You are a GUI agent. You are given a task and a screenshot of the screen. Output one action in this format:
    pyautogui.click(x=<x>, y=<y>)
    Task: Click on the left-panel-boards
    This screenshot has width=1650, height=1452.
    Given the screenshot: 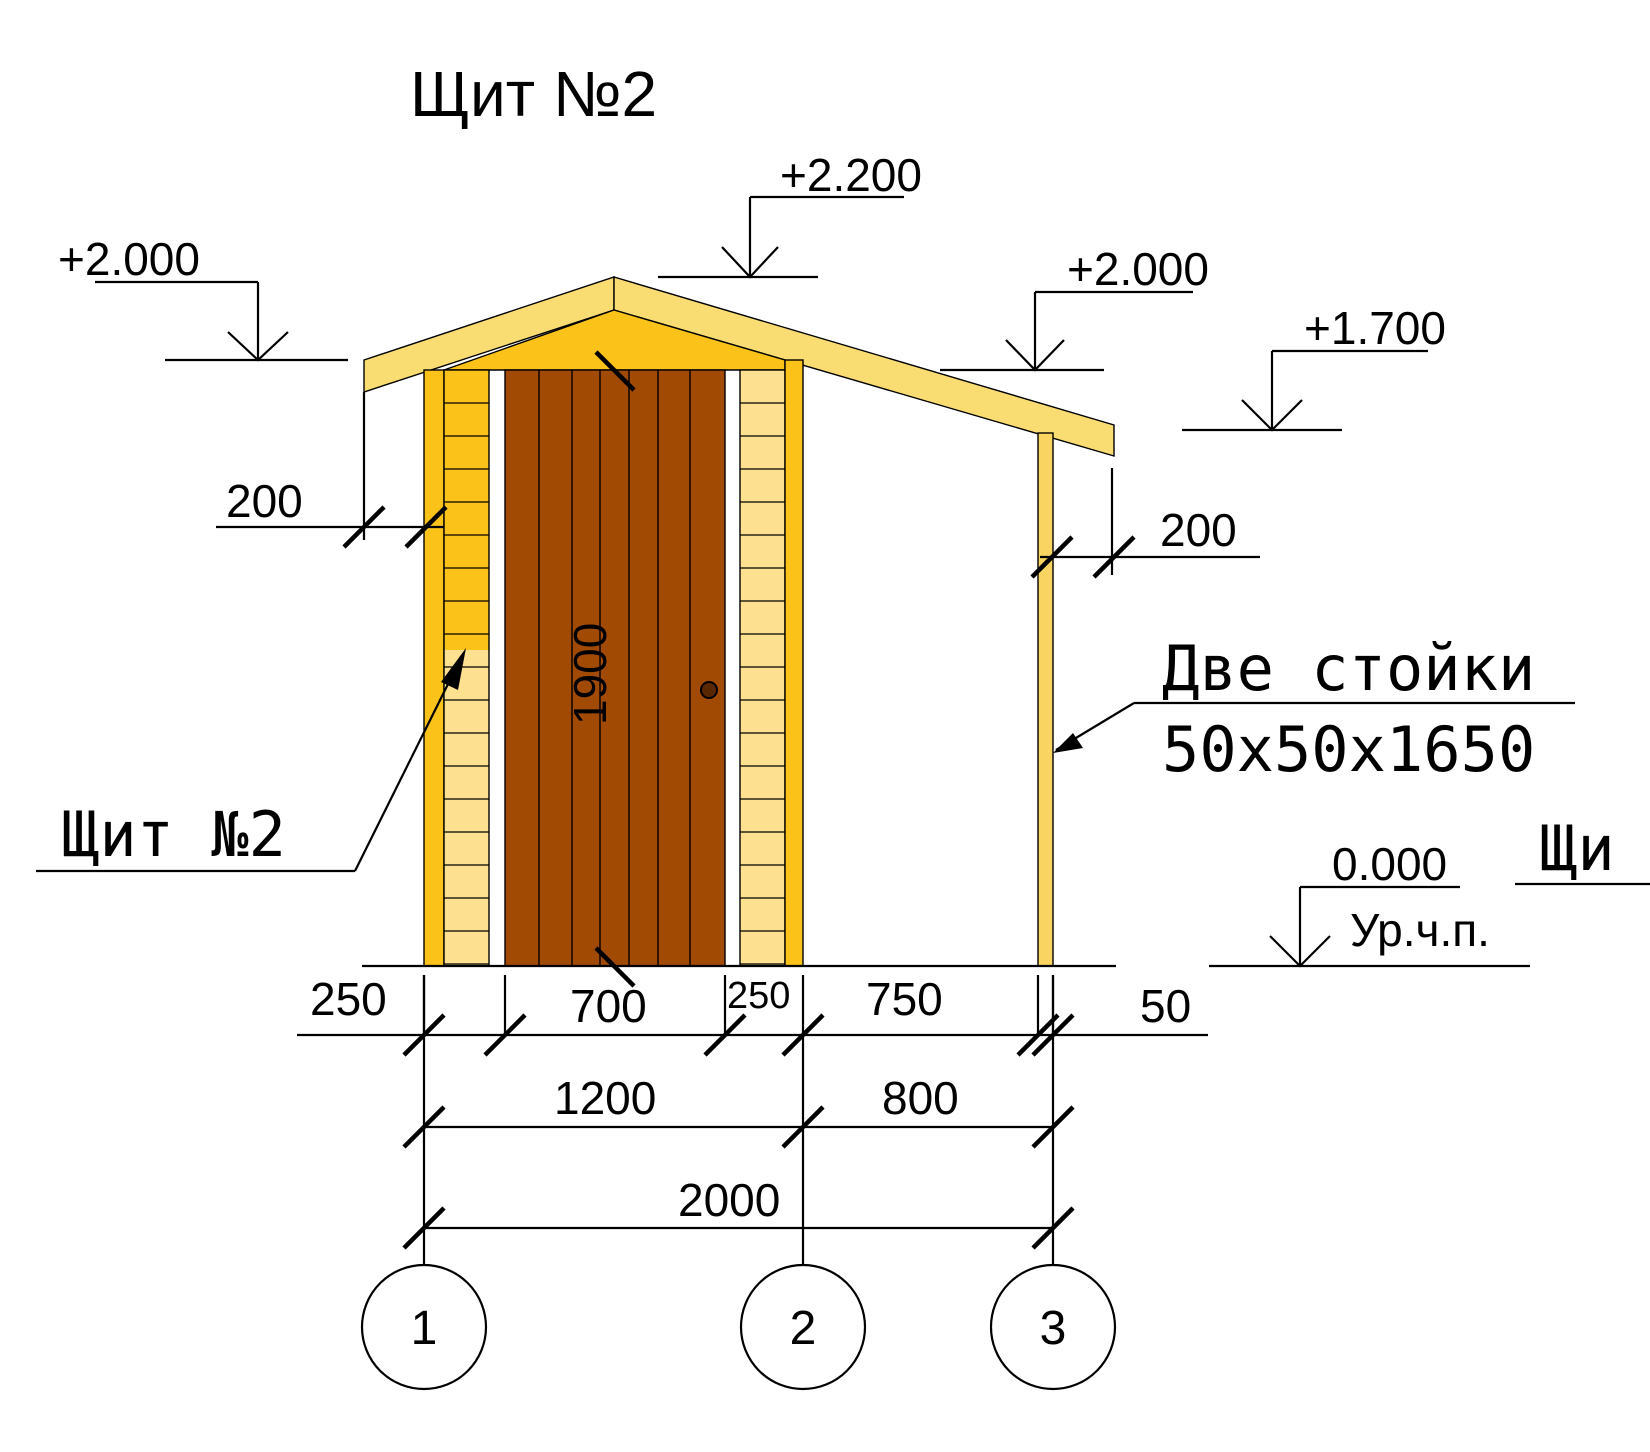 What is the action you would take?
    pyautogui.click(x=466, y=683)
    